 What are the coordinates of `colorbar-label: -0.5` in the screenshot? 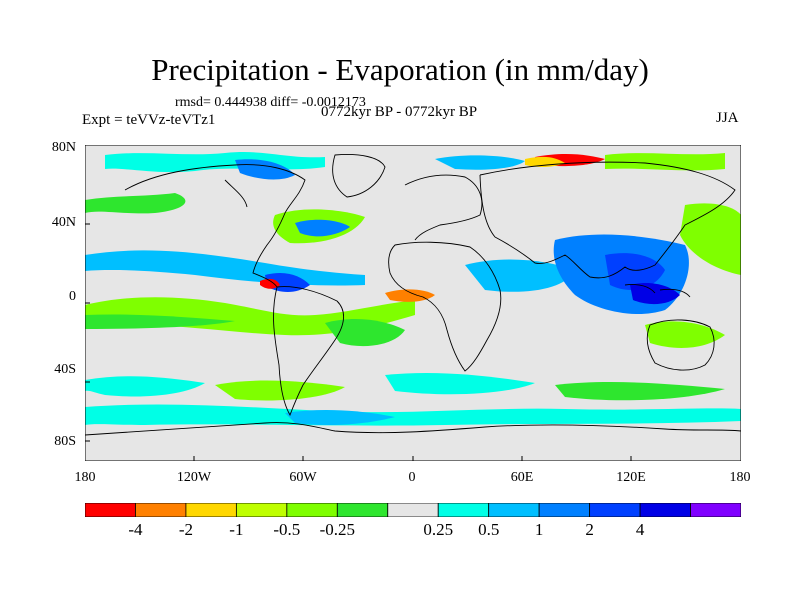 It's located at (287, 529).